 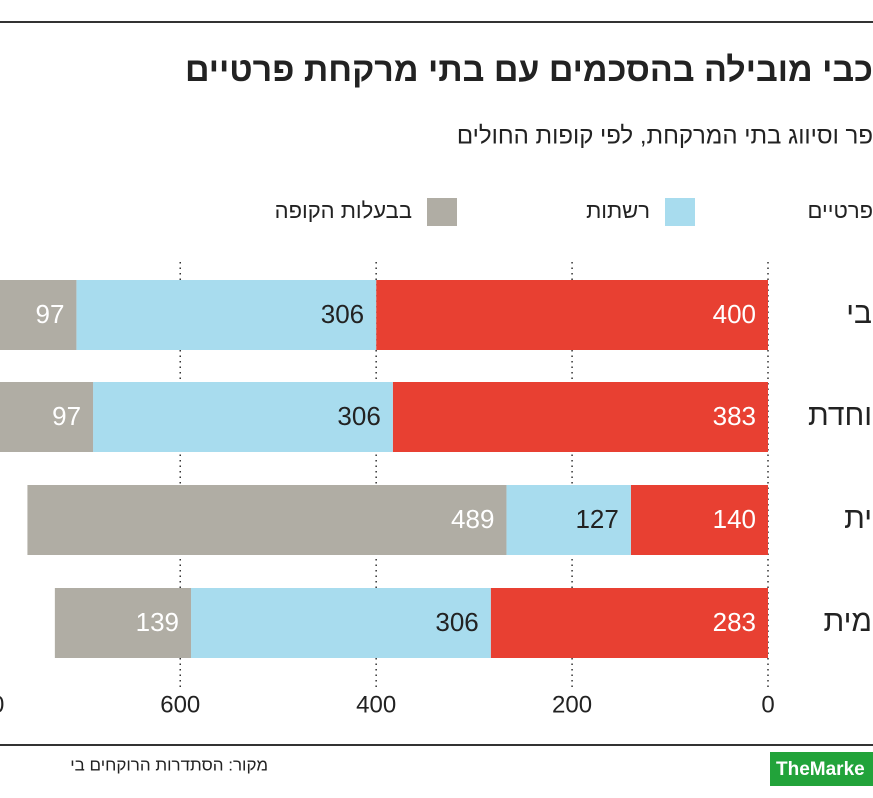 What do you see at coordinates (529, 70) in the screenshot?
I see `chart-title: כבי מובילה בהסכמים עם בתי מרקחת פרטיים` at bounding box center [529, 70].